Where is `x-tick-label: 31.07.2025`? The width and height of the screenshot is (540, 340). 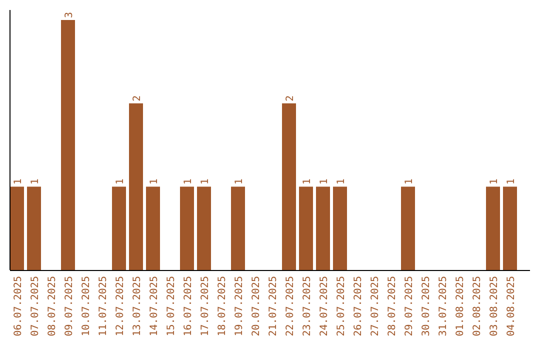 x-tick-label: 31.07.2025 is located at coordinates (443, 306).